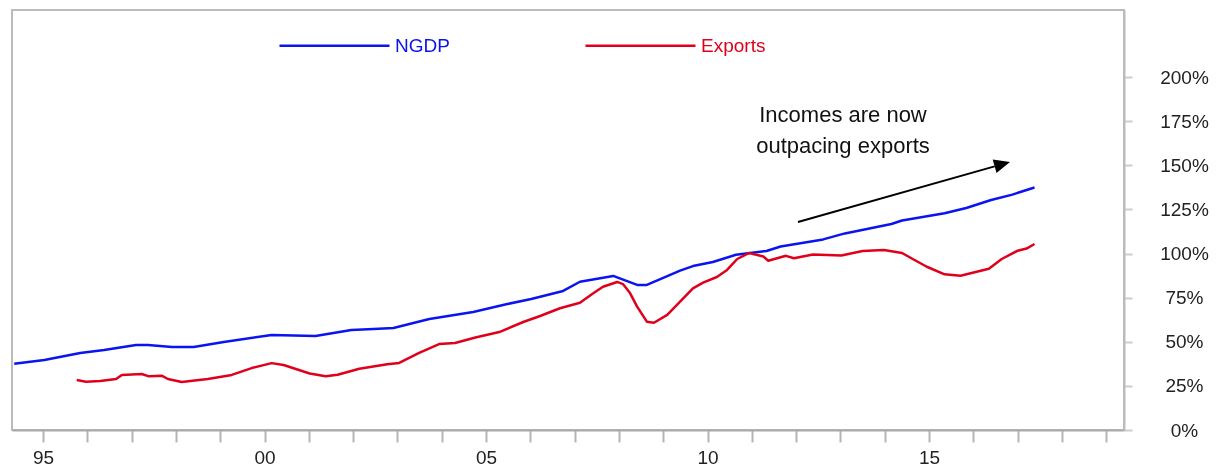 The image size is (1228, 469). Describe the element at coordinates (1184, 298) in the screenshot. I see `y-tick-label: 75%` at that location.